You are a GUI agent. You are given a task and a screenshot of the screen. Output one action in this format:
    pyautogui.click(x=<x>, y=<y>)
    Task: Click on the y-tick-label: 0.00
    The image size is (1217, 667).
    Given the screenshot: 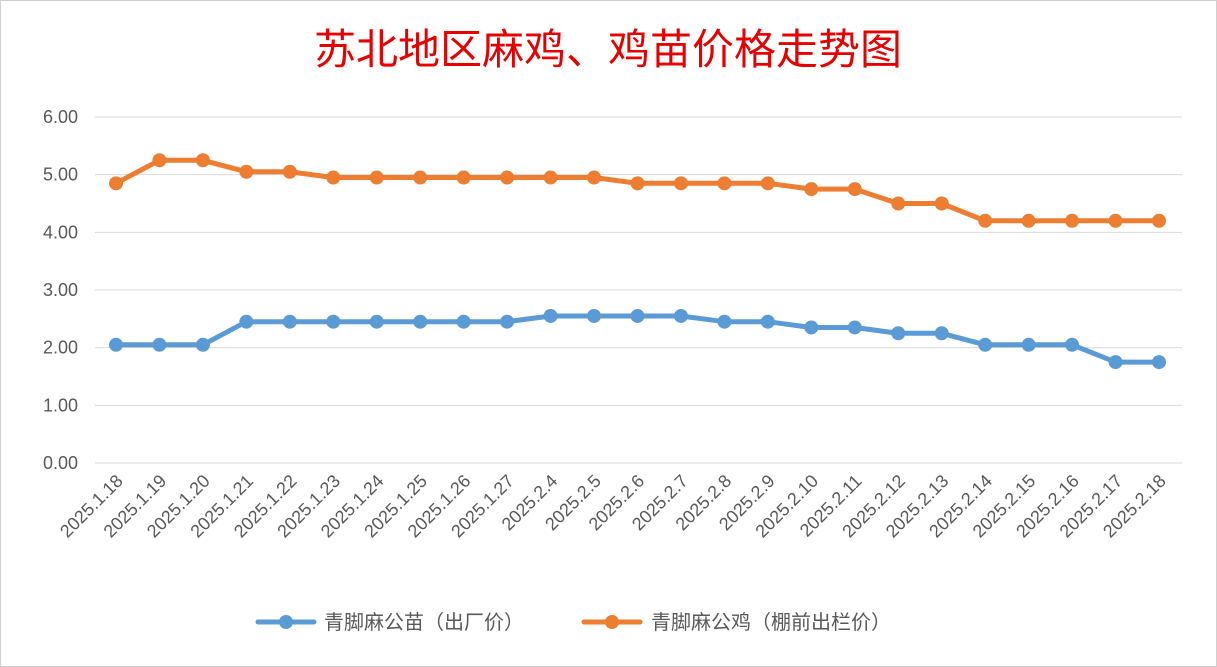 What is the action you would take?
    pyautogui.click(x=60, y=463)
    